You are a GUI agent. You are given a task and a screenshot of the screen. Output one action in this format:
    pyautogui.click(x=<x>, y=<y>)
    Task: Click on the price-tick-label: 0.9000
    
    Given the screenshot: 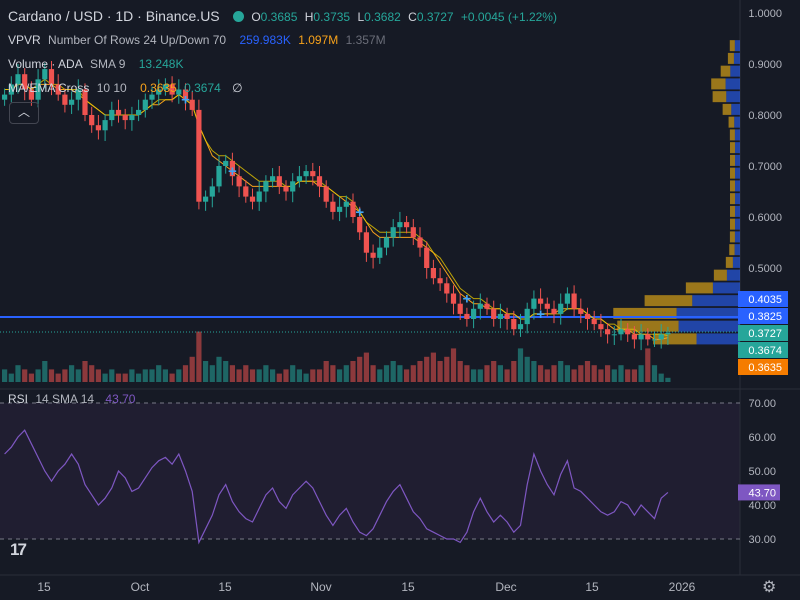 What is the action you would take?
    pyautogui.click(x=765, y=65)
    